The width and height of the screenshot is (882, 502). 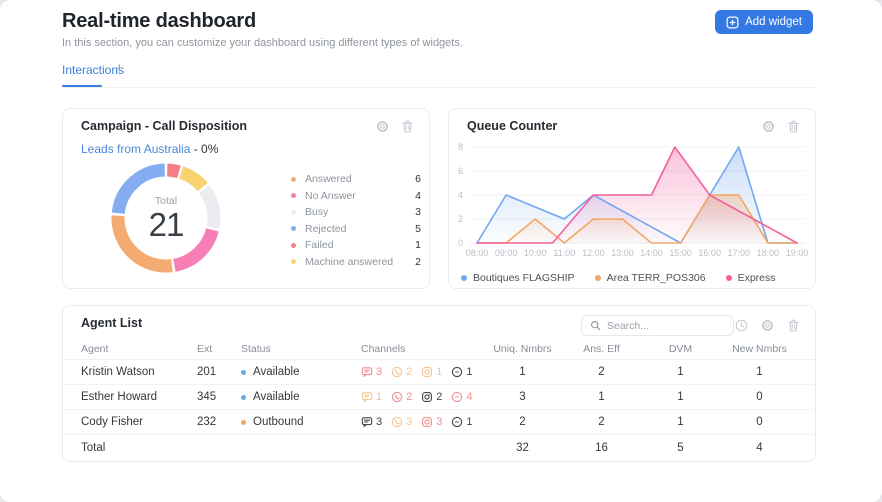 I want to click on svg-text: 8, so click(x=460, y=147).